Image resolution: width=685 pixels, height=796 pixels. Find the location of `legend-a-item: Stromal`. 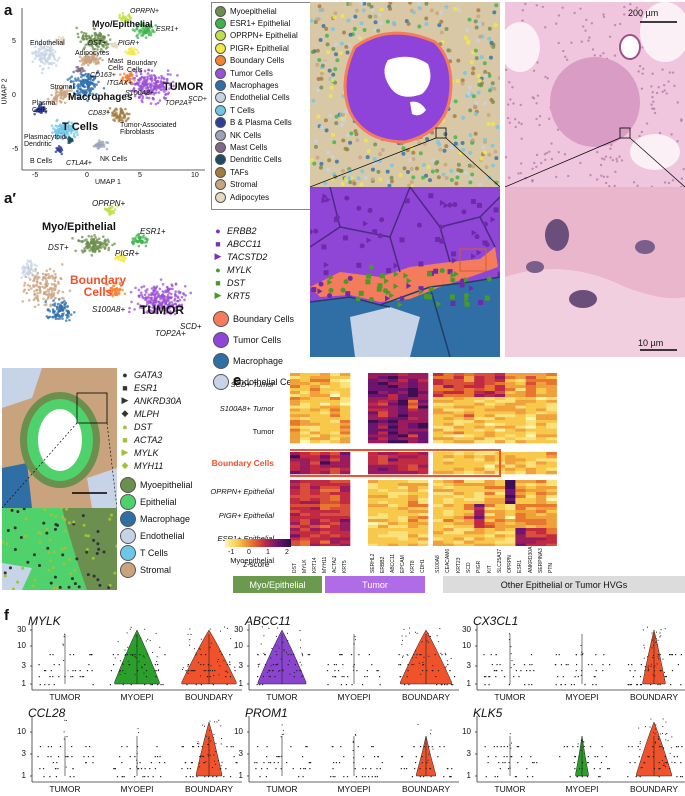

legend-a-item: Stromal is located at coordinates (262, 184).